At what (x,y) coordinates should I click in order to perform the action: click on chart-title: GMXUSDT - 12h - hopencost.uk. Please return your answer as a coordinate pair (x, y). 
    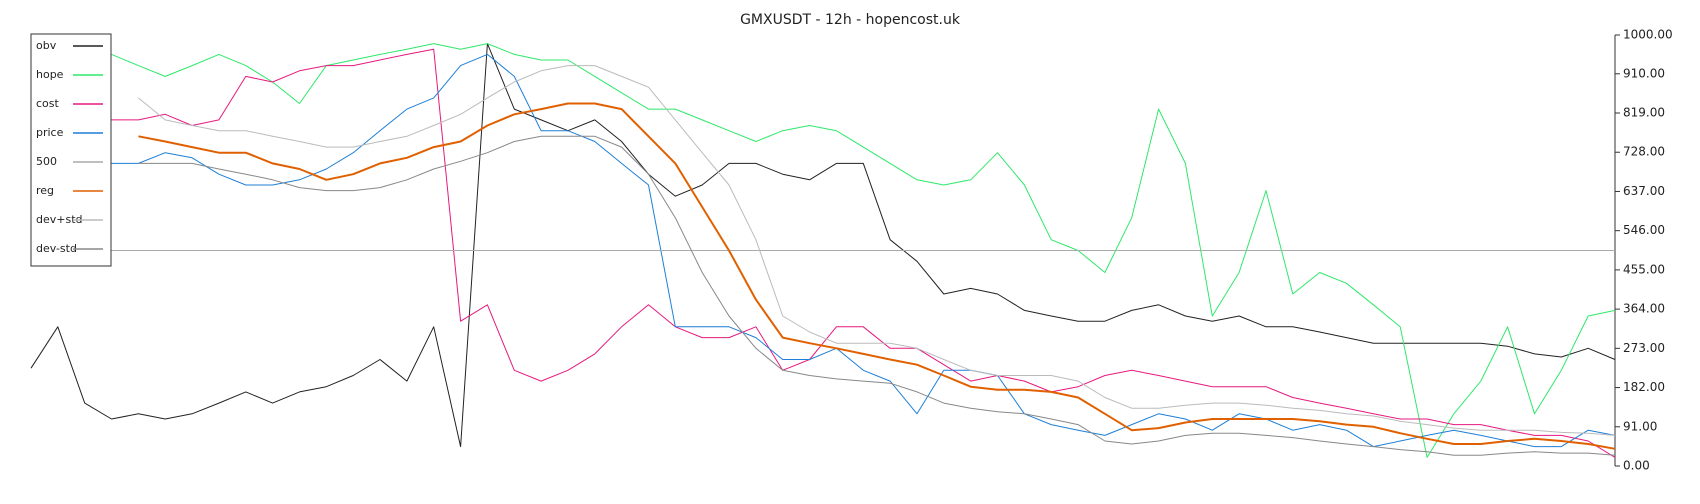
    Looking at the image, I should click on (850, 20).